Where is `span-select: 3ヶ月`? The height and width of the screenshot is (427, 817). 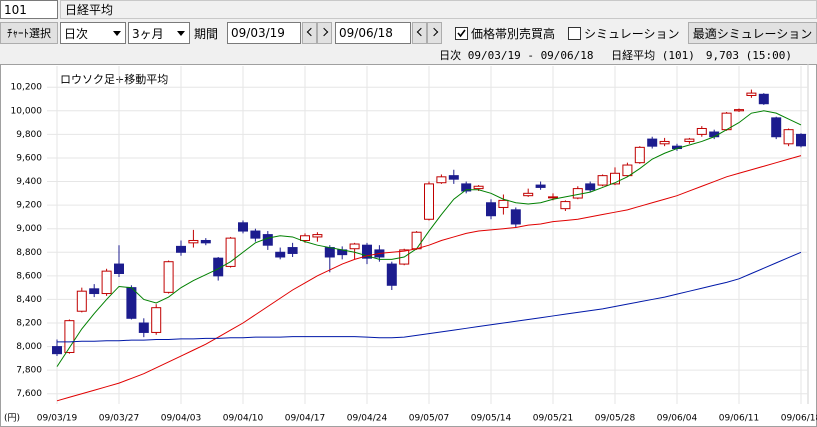 span-select: 3ヶ月 is located at coordinates (159, 33).